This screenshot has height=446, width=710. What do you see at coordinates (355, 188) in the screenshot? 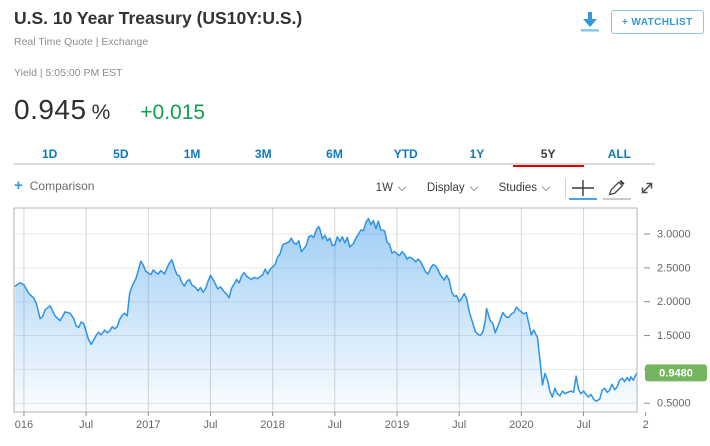
I see `chart-toolbar: + Comparison 1W Display Studies` at bounding box center [355, 188].